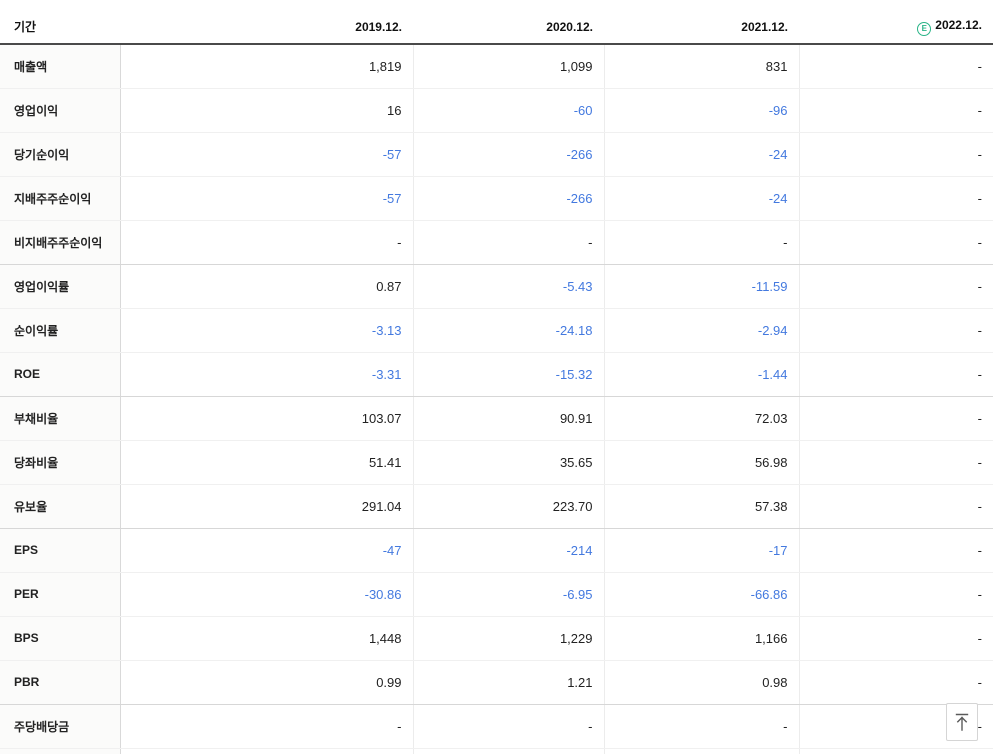  What do you see at coordinates (508, 682) in the screenshot?
I see `cell-value: 1.21` at bounding box center [508, 682].